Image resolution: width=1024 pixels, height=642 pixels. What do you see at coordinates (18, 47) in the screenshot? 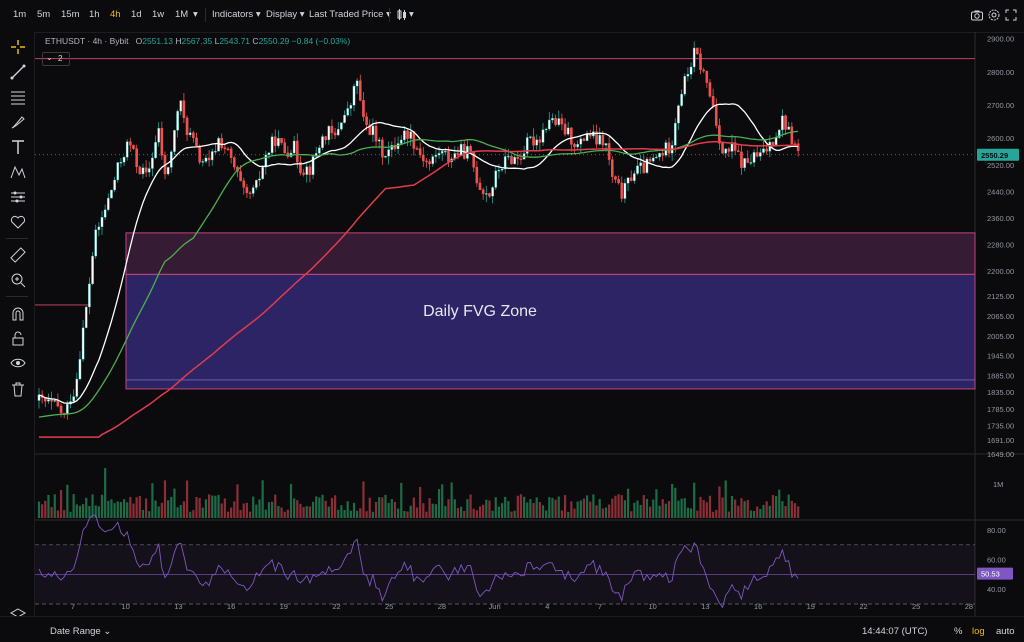
I see `crosshair-icon` at bounding box center [18, 47].